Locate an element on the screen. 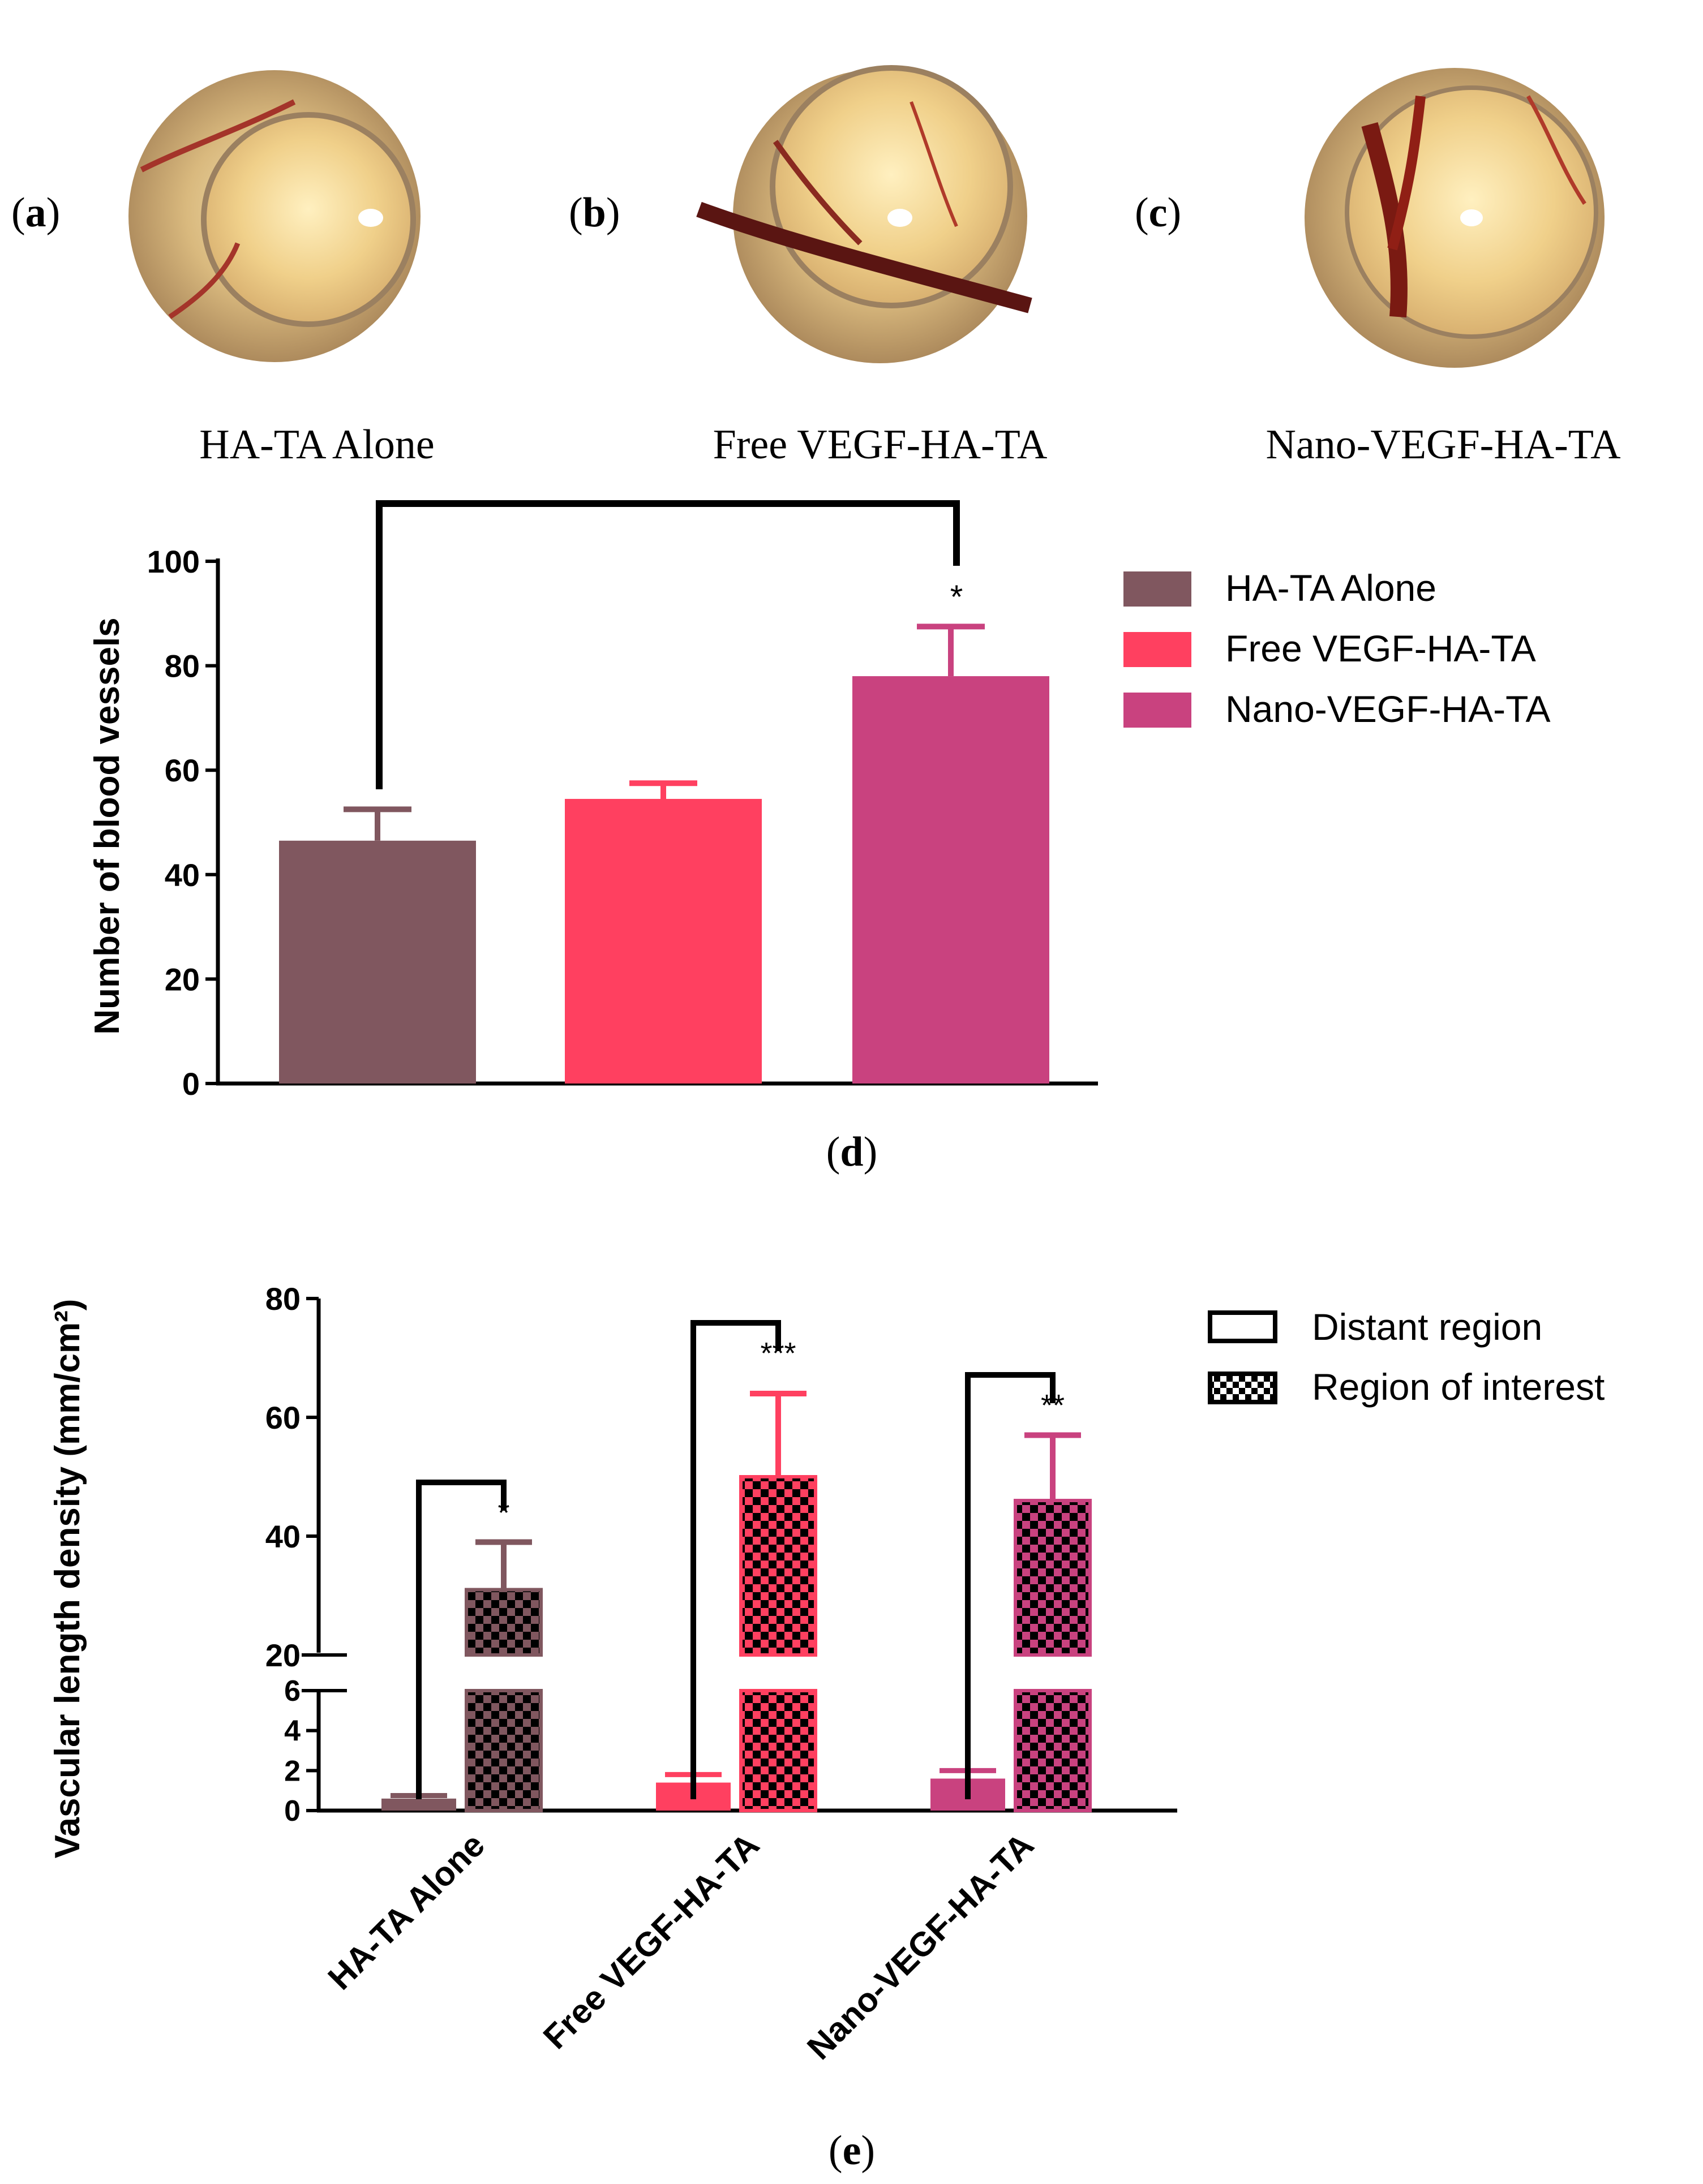 This screenshot has height=2184, width=1703. panel-tag-c: c is located at coordinates (1158, 213).